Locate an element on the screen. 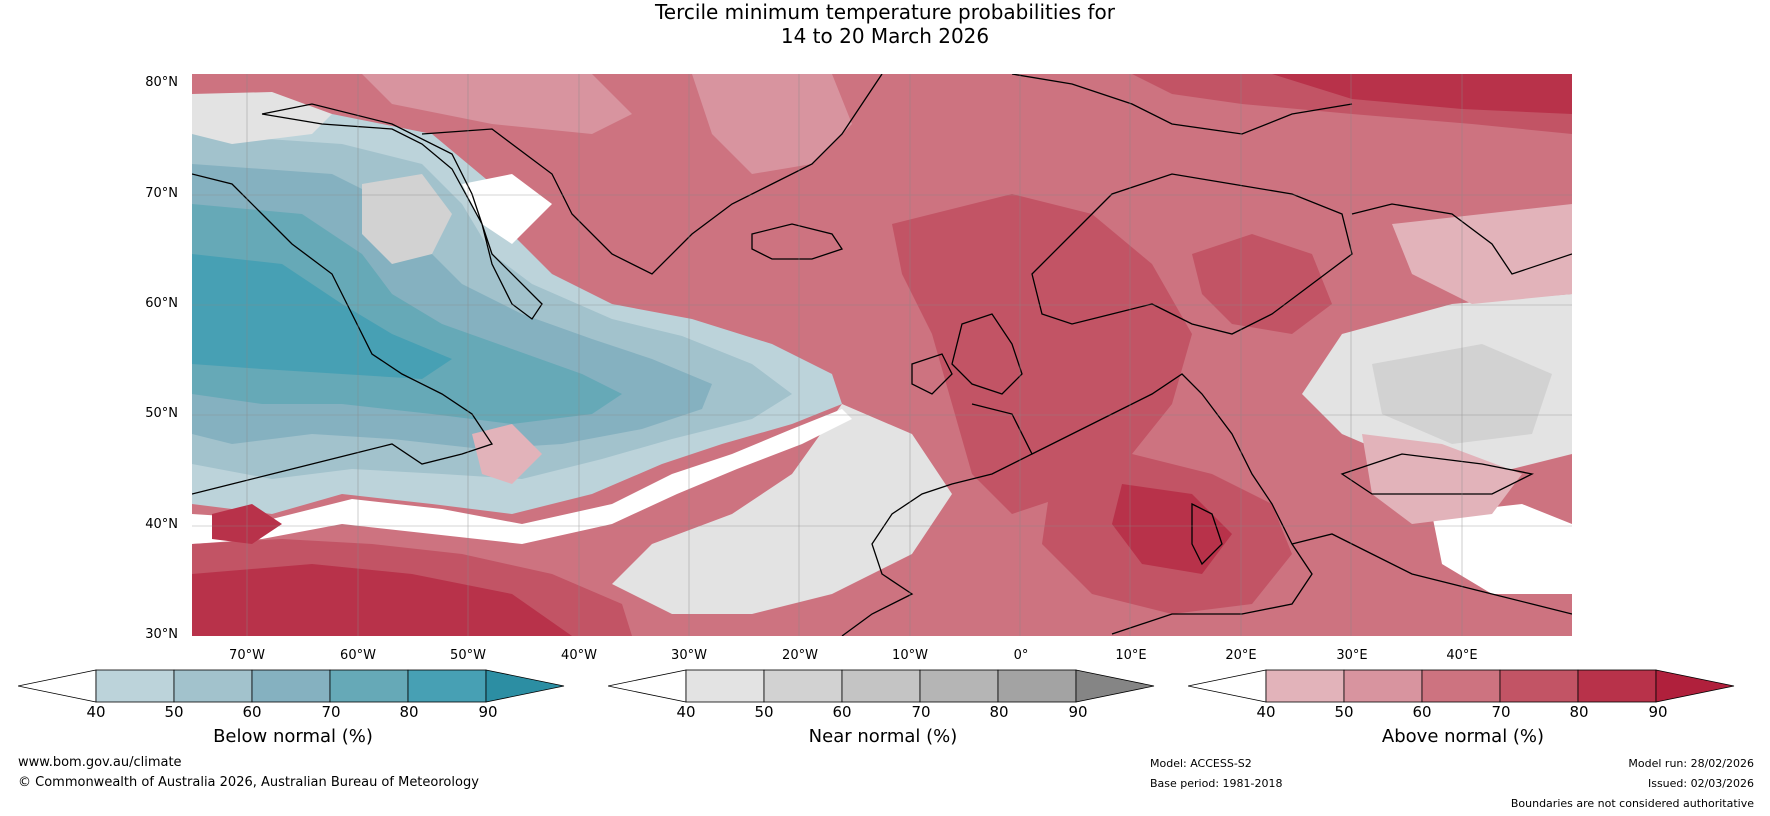 This screenshot has height=816, width=1770. near-tick-70: 70 is located at coordinates (921, 712).